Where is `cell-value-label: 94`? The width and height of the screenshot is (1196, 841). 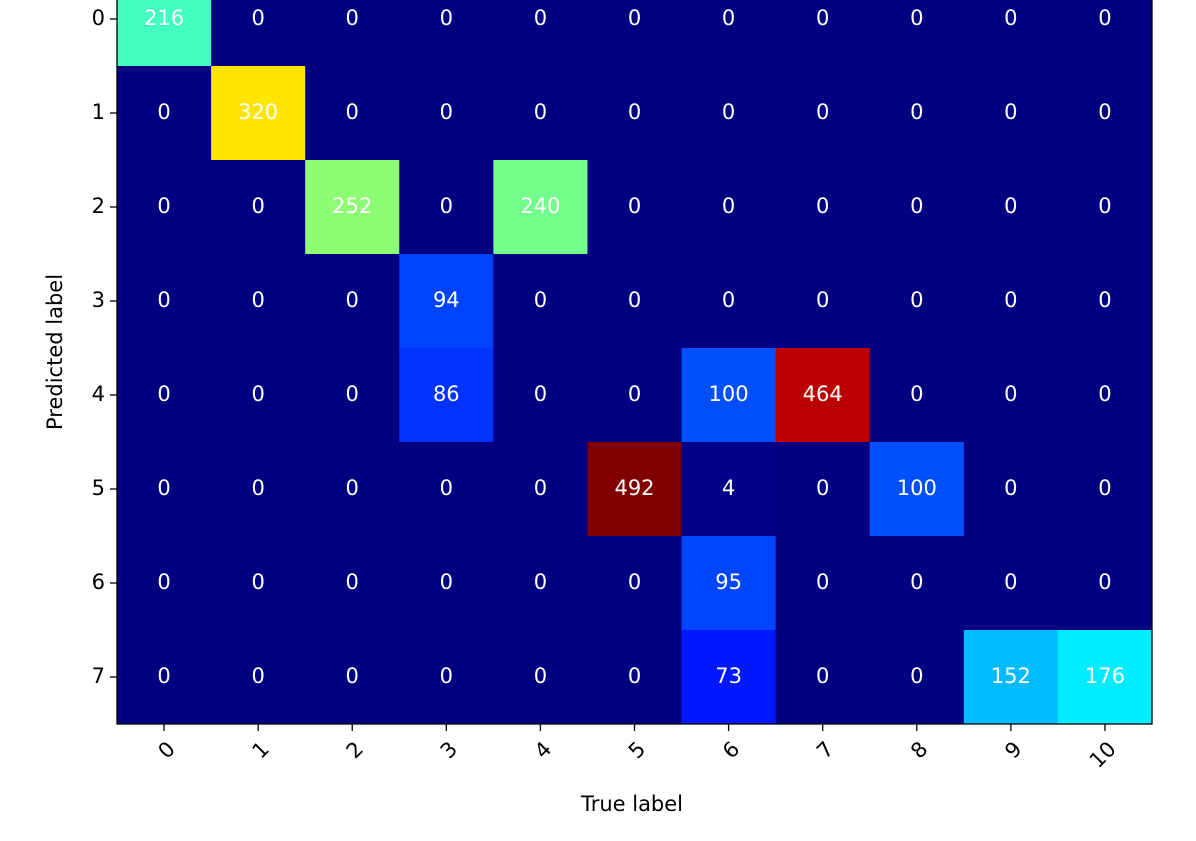
cell-value-label: 94 is located at coordinates (446, 300).